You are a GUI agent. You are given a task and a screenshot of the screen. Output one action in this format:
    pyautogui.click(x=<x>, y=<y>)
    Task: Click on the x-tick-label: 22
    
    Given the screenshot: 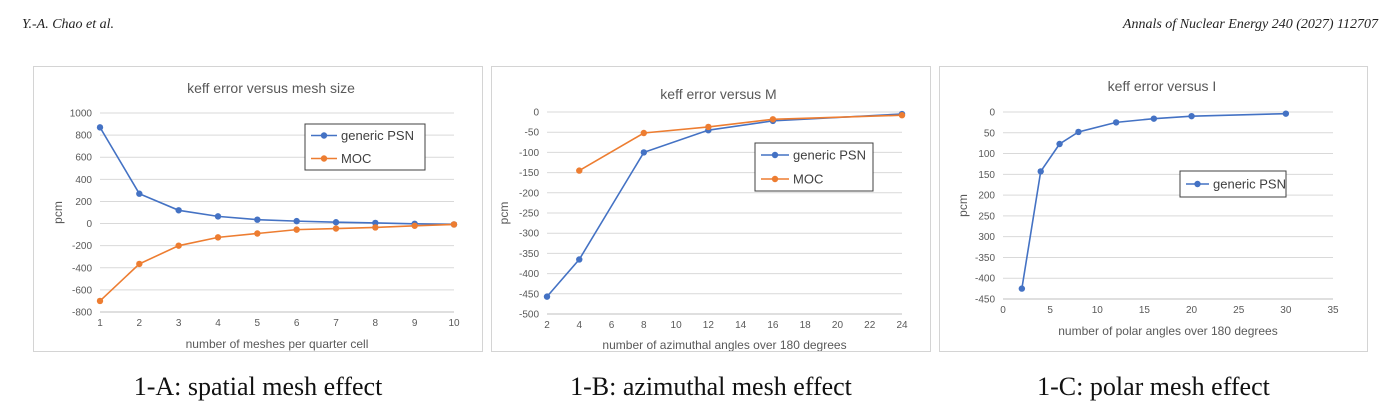 What is the action you would take?
    pyautogui.click(x=870, y=325)
    